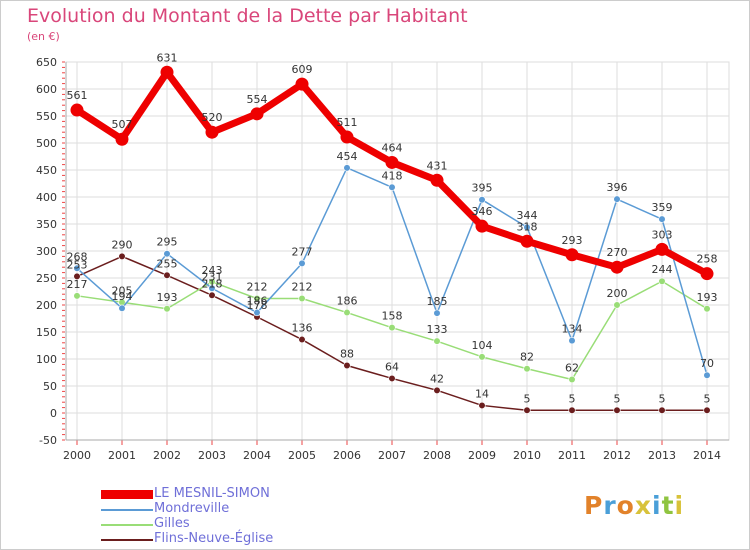 The image size is (750, 550). Describe the element at coordinates (527, 357) in the screenshot. I see `data-label: 82` at that location.